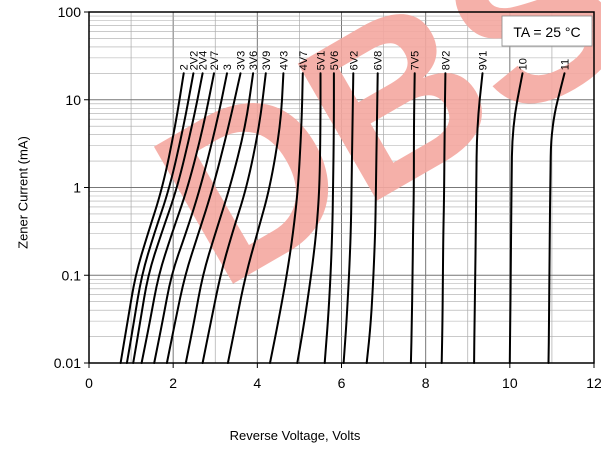 This screenshot has width=601, height=450. Describe the element at coordinates (67, 363) in the screenshot. I see `y-tick-label: 0.01` at that location.